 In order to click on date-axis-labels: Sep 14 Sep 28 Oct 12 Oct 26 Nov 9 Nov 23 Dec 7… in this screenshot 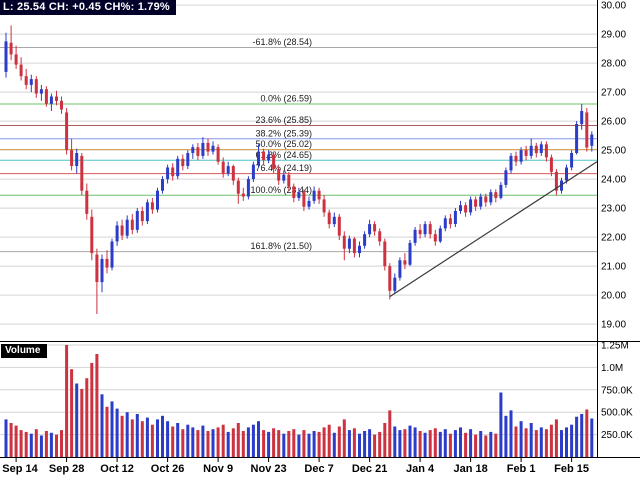, I will do `click(295, 466)`.